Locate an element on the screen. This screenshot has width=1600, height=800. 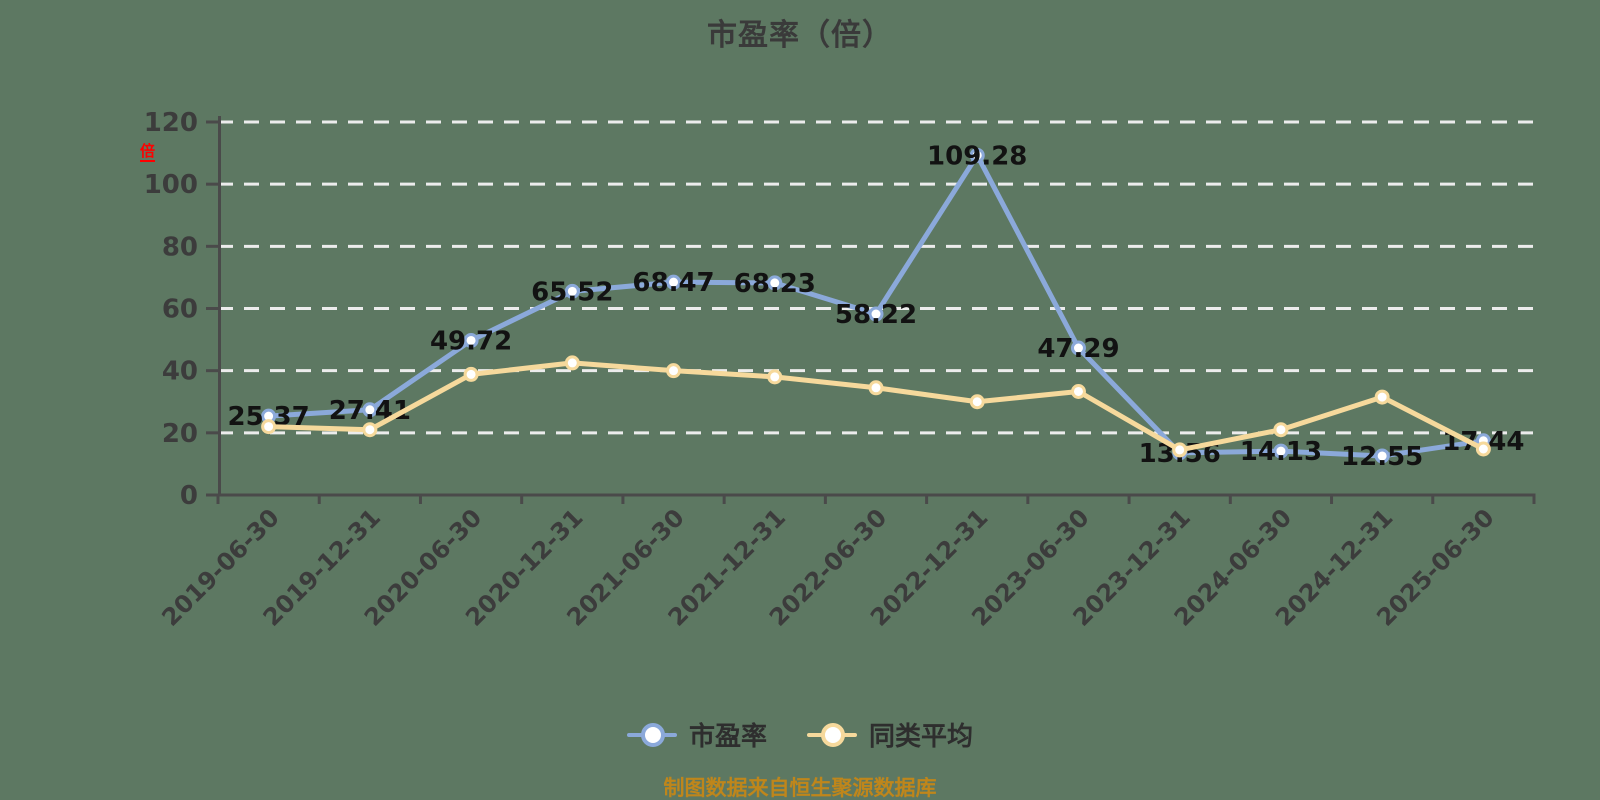
y-axis-label: 40 is located at coordinates (180, 372).